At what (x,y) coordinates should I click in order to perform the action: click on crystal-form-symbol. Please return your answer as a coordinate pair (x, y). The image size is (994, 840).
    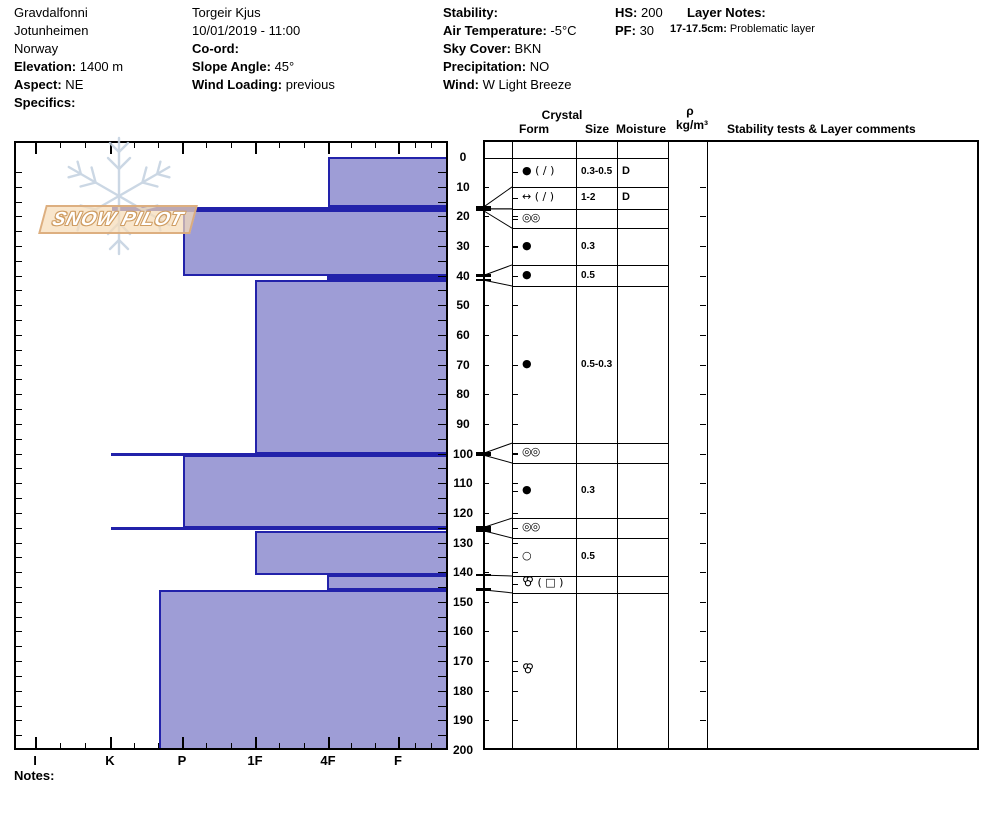
    Looking at the image, I should click on (528, 669).